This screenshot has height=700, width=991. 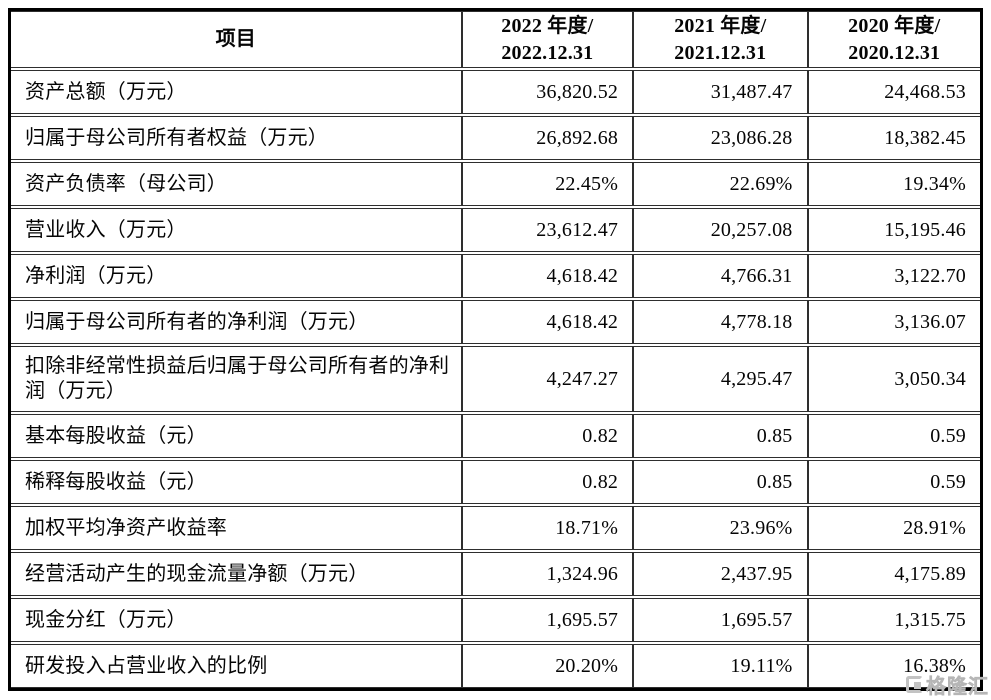 I want to click on header-2020-line1: 2020 年度/, so click(x=894, y=25).